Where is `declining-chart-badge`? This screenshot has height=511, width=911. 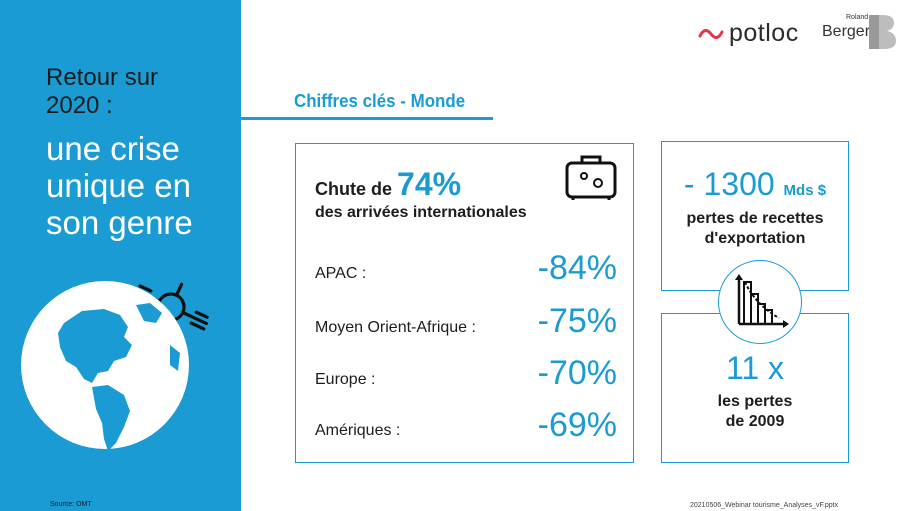
declining-chart-badge is located at coordinates (760, 302).